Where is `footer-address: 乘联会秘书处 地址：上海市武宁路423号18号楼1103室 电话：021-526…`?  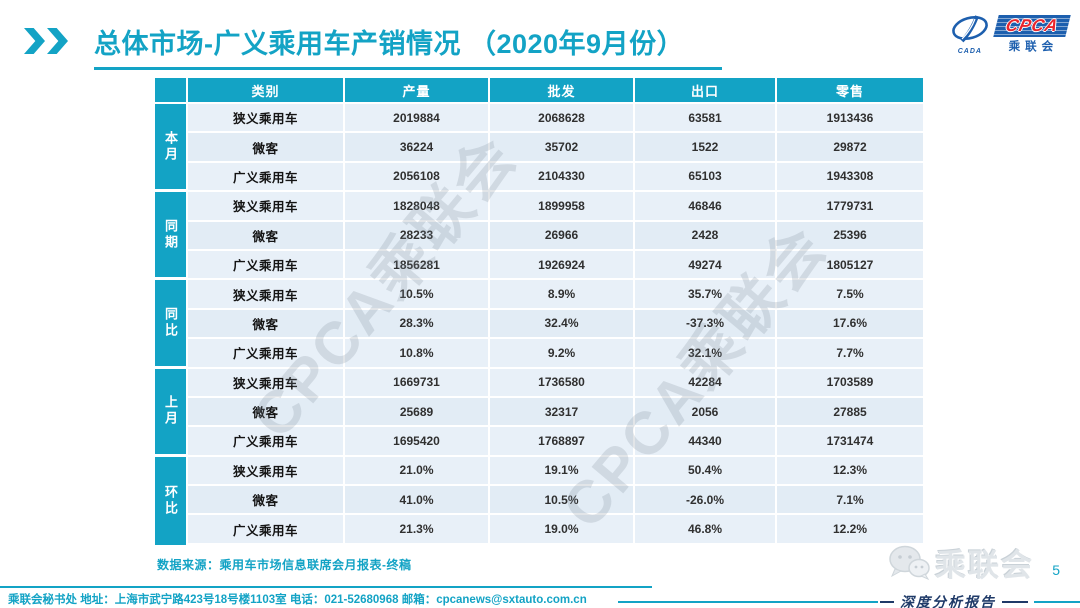
footer-address: 乘联会秘书处 地址：上海市武宁路423号18号楼1103室 电话：021-526… is located at coordinates (297, 600).